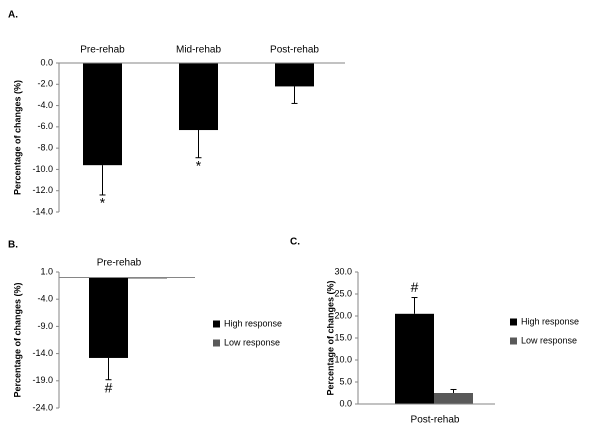 The image size is (596, 434). I want to click on y-tick-label: -6.0, so click(45, 126).